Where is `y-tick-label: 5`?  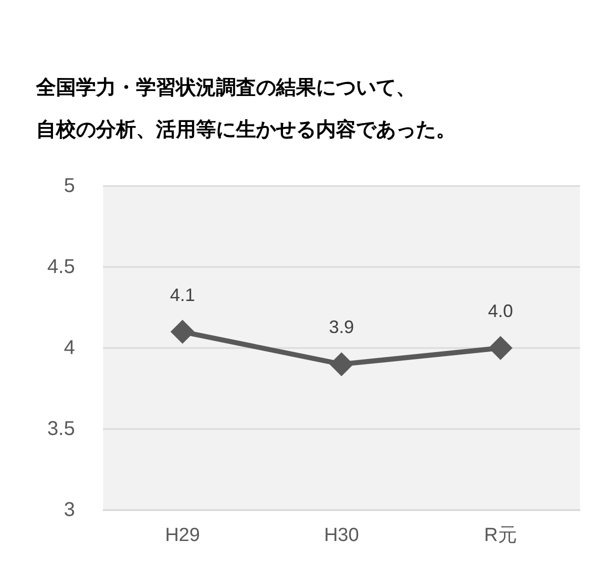 y-tick-label: 5 is located at coordinates (69, 186).